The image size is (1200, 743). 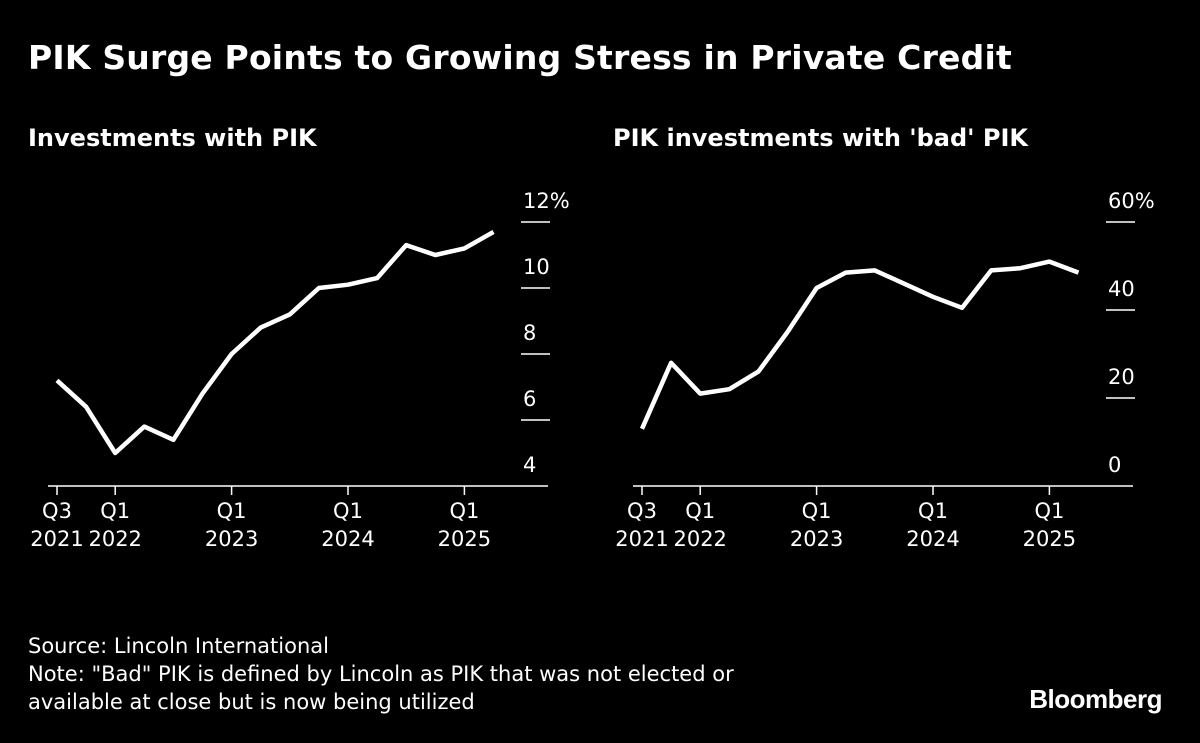 What do you see at coordinates (529, 333) in the screenshot?
I see `y-tick-label: 8` at bounding box center [529, 333].